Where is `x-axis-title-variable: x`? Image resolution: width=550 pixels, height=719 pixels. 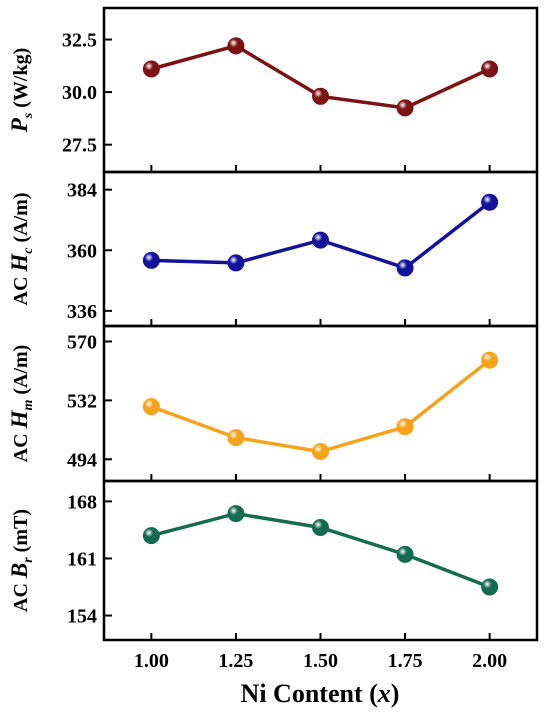 x-axis-title-variable: x is located at coordinates (384, 693).